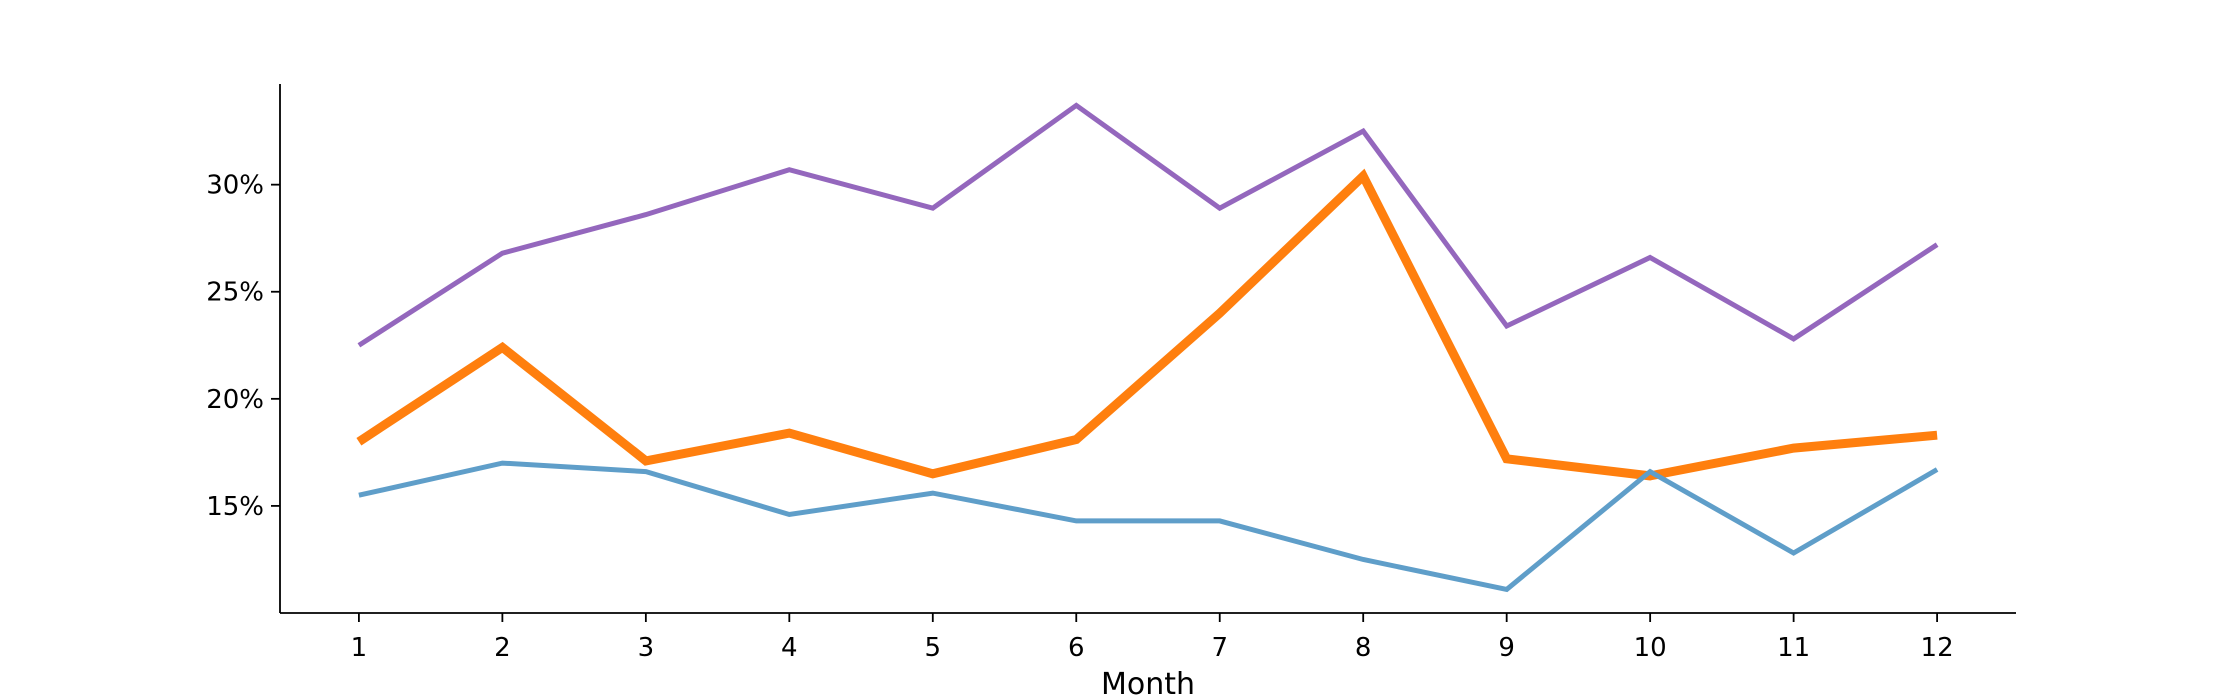 The height and width of the screenshot is (700, 2240). What do you see at coordinates (235, 507) in the screenshot?
I see `y-tick-label: 15%` at bounding box center [235, 507].